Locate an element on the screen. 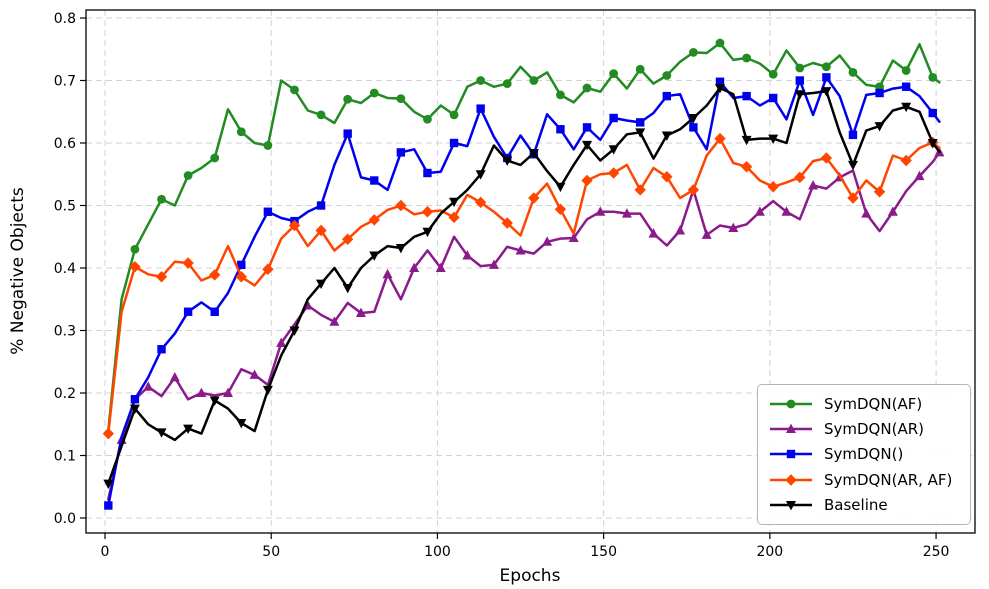 This screenshot has width=989, height=589. legend-item: SymDQN(AR, AF) is located at coordinates (864, 480).